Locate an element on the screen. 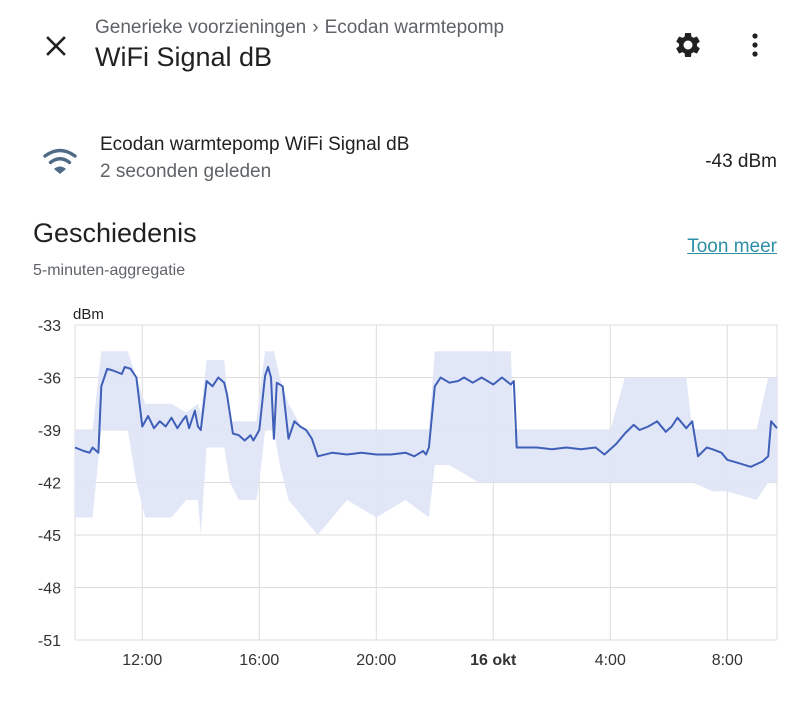  close-button is located at coordinates (56, 46).